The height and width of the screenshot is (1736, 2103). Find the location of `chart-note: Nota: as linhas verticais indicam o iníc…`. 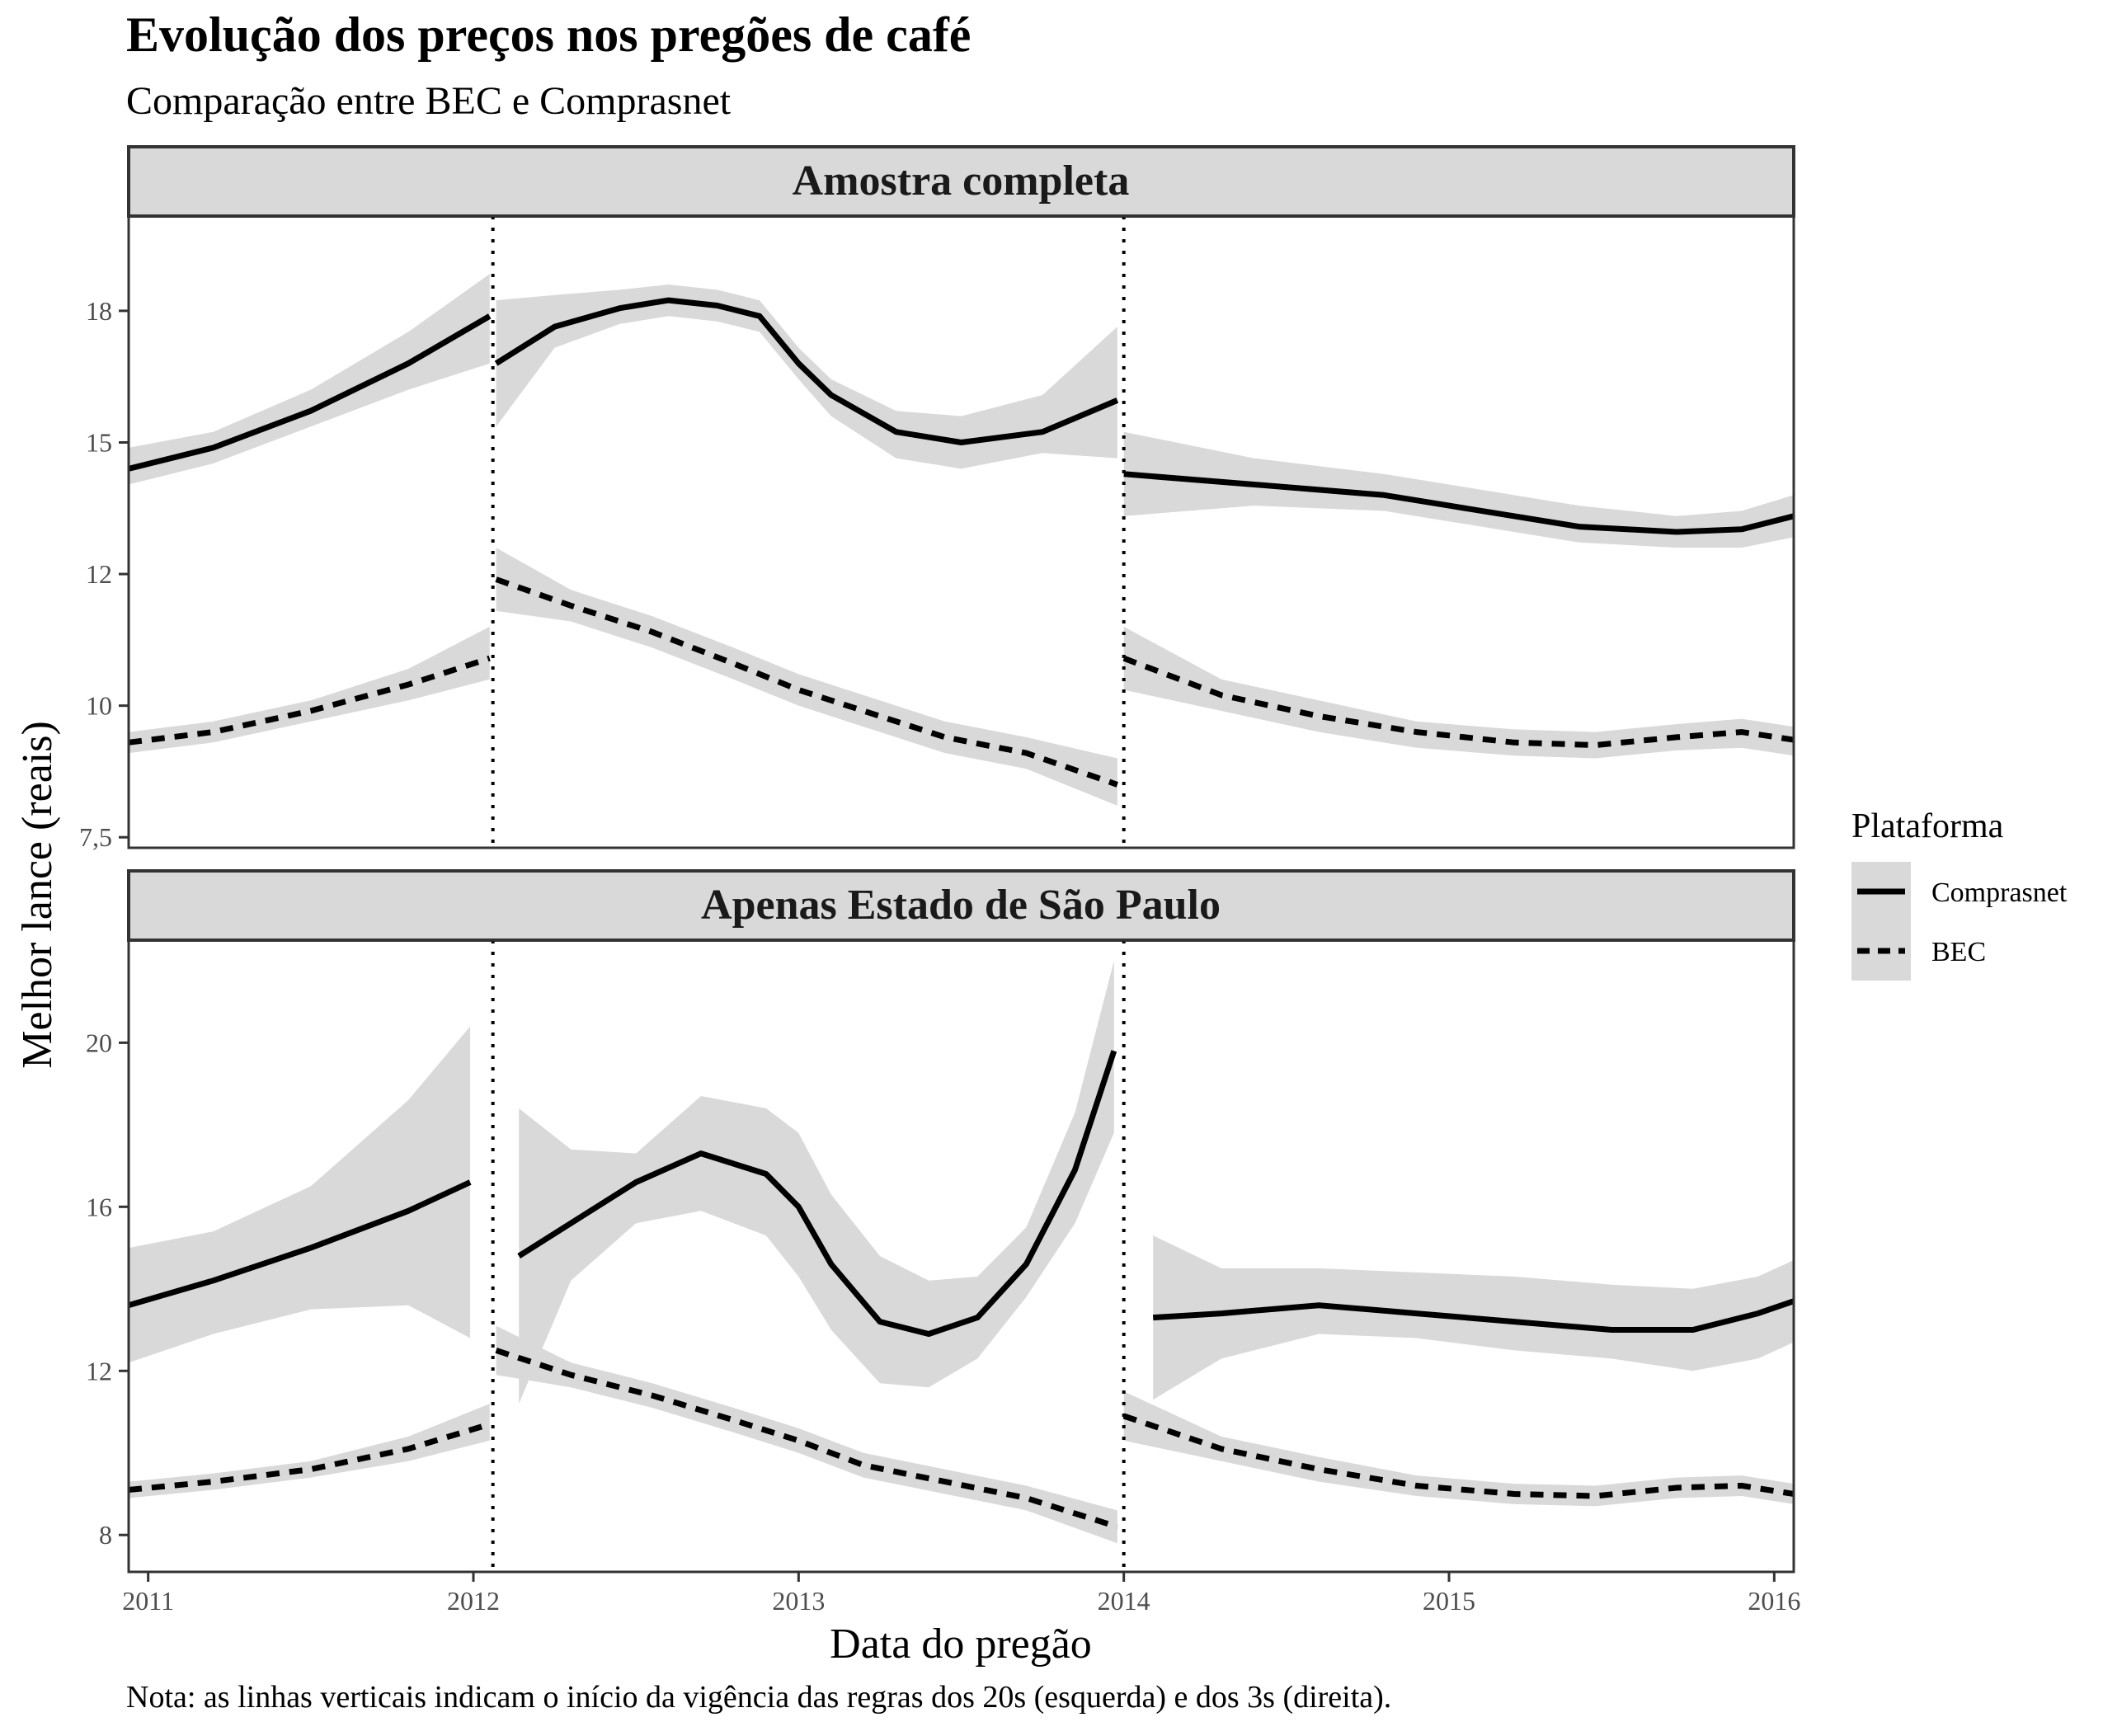

chart-note: Nota: as linhas verticais indicam o iníc… is located at coordinates (758, 1697).